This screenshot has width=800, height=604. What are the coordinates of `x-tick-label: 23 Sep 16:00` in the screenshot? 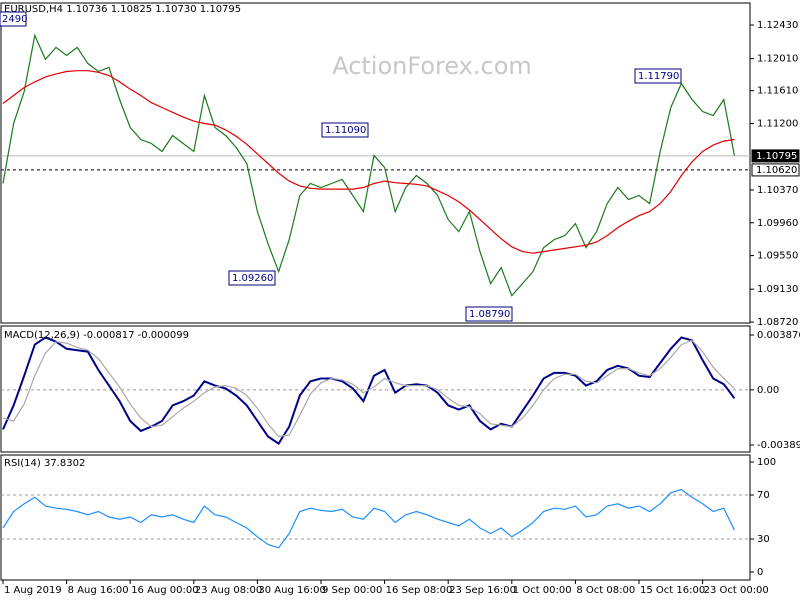 It's located at (482, 590).